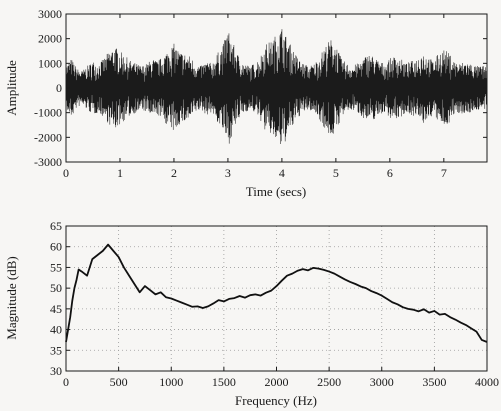  I want to click on spectrum-y-tick-label: 35, so click(56, 350).